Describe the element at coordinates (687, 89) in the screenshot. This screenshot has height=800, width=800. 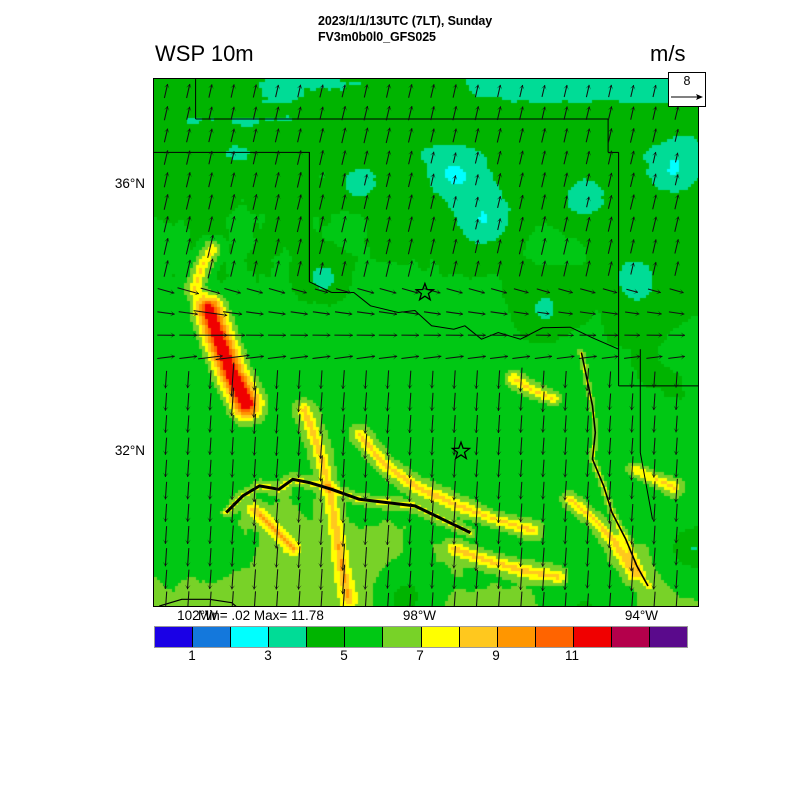
I see `reference-vector-legend: 8` at that location.